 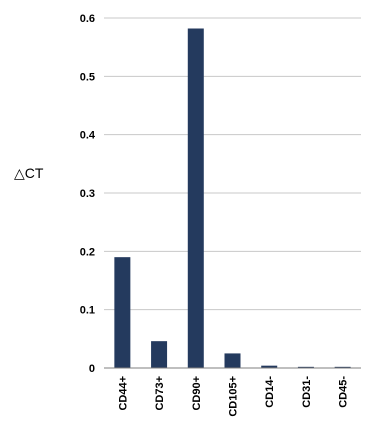 What do you see at coordinates (29, 173) in the screenshot?
I see `y-axis-label: △CT` at bounding box center [29, 173].